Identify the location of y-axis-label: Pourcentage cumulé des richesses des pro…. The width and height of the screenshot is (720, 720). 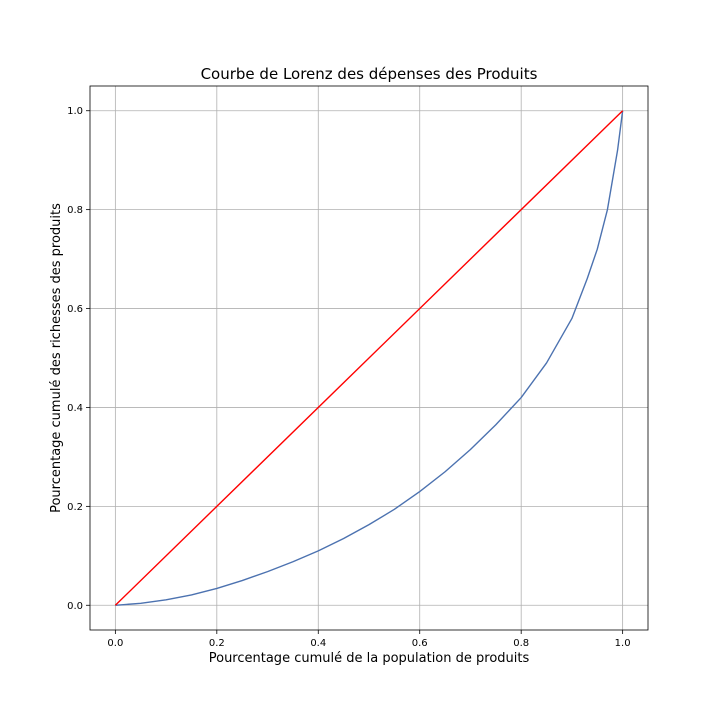
(56, 358).